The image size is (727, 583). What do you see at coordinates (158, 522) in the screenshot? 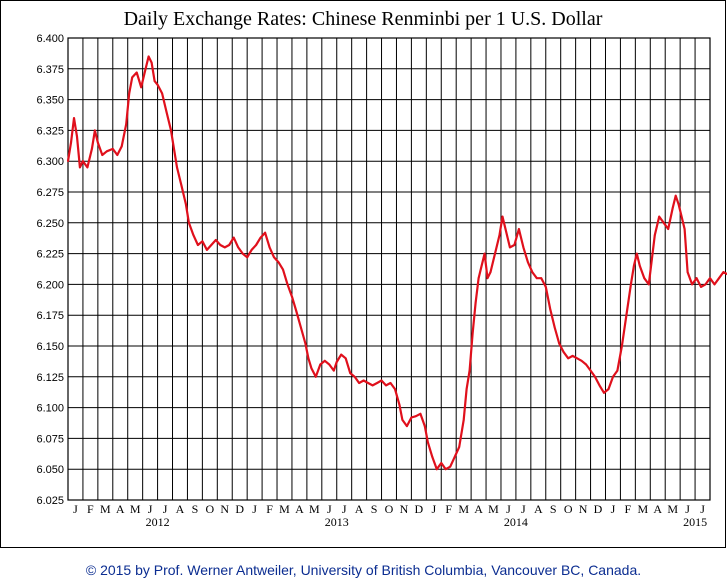
I see `x-year-label: 2012` at bounding box center [158, 522].